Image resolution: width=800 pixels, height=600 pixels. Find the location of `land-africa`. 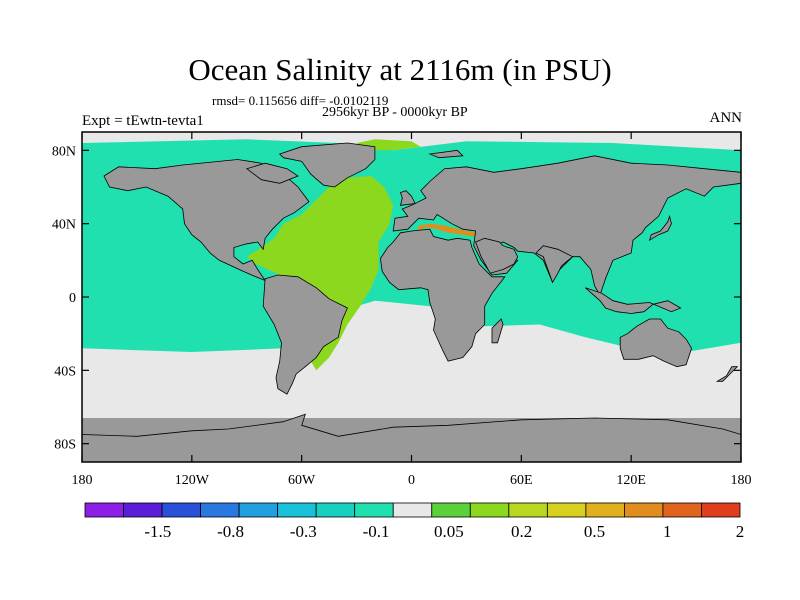

land-africa is located at coordinates (442, 295).